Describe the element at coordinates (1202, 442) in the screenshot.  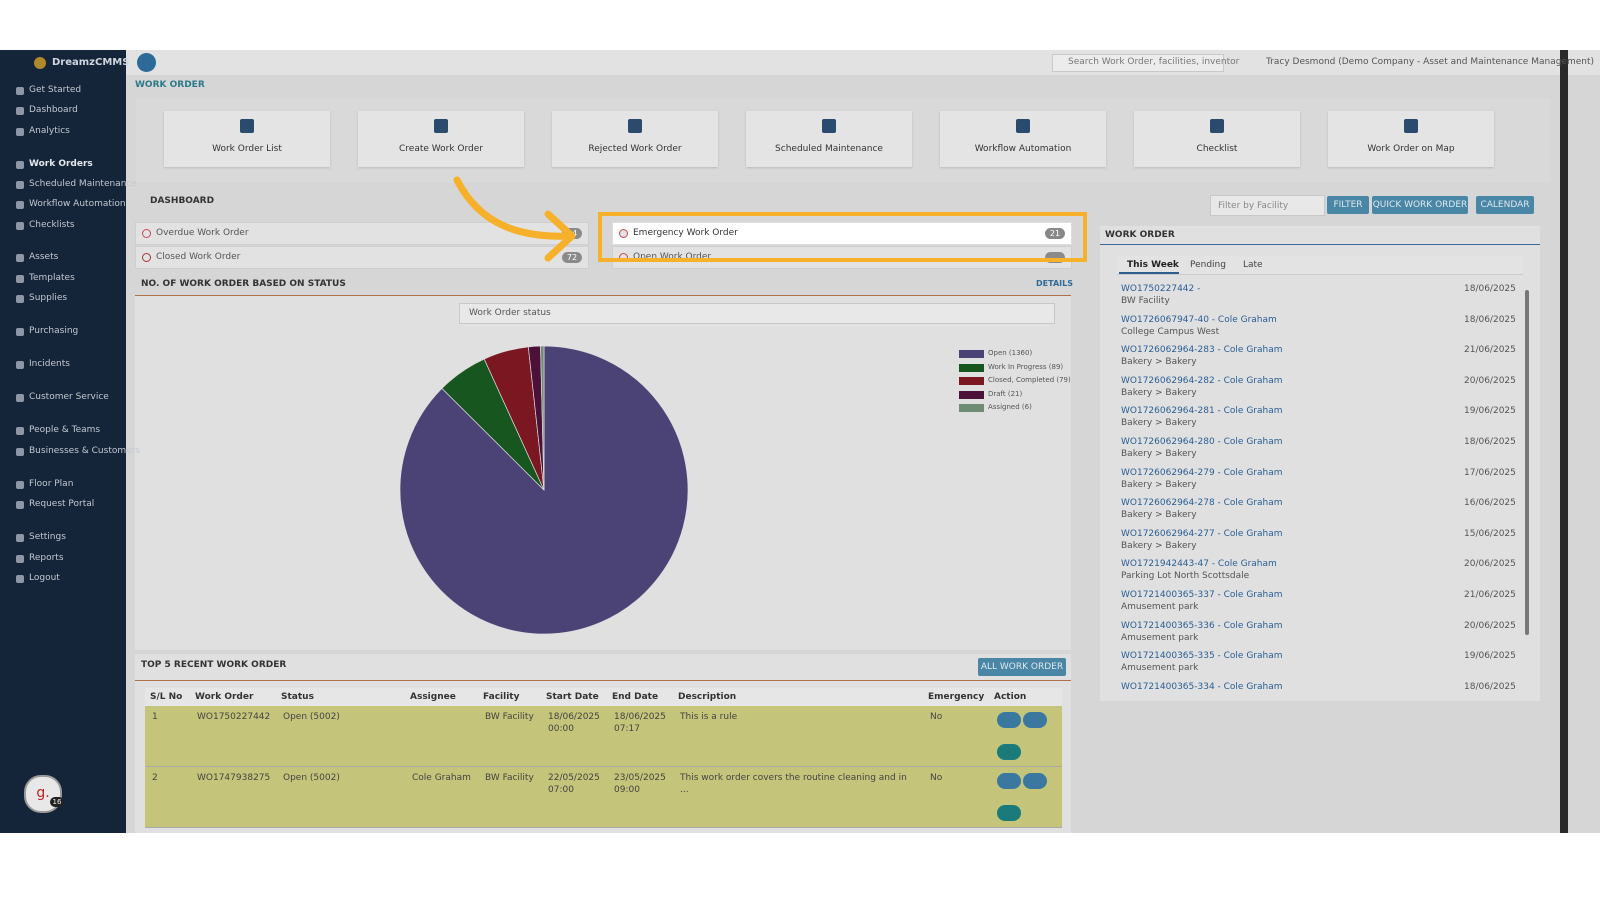
I see `work-order-link: WO1726062964-280 - Cole Graham` at that location.